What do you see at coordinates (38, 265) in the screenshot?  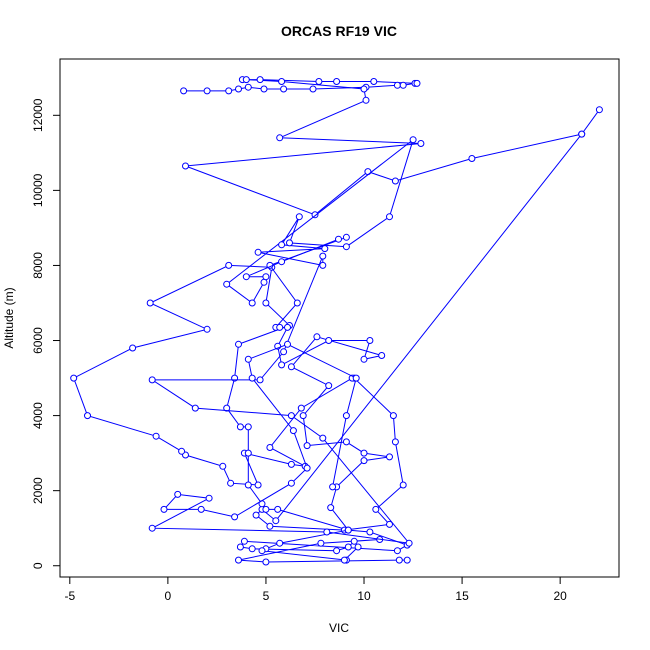 I see `y-tick-label: 8000` at bounding box center [38, 265].